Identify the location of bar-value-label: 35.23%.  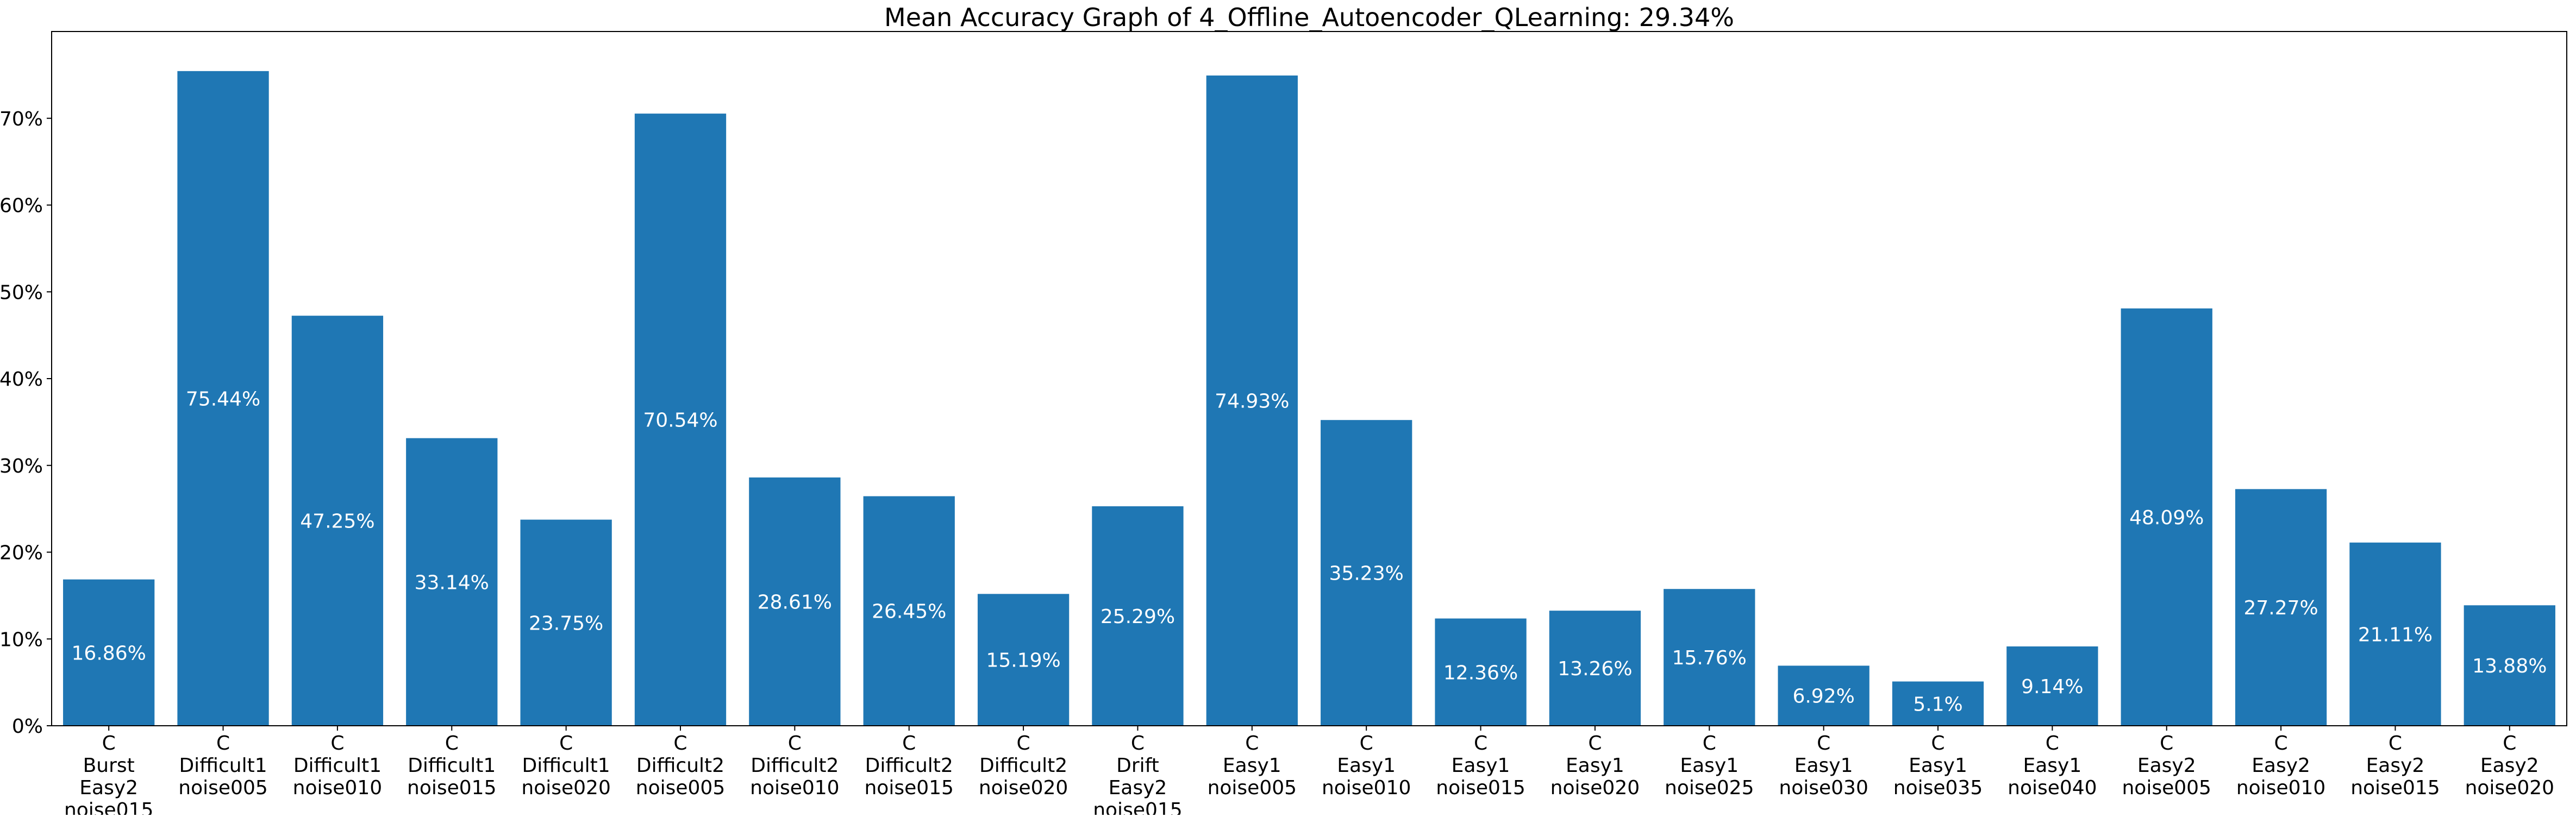
(1367, 574).